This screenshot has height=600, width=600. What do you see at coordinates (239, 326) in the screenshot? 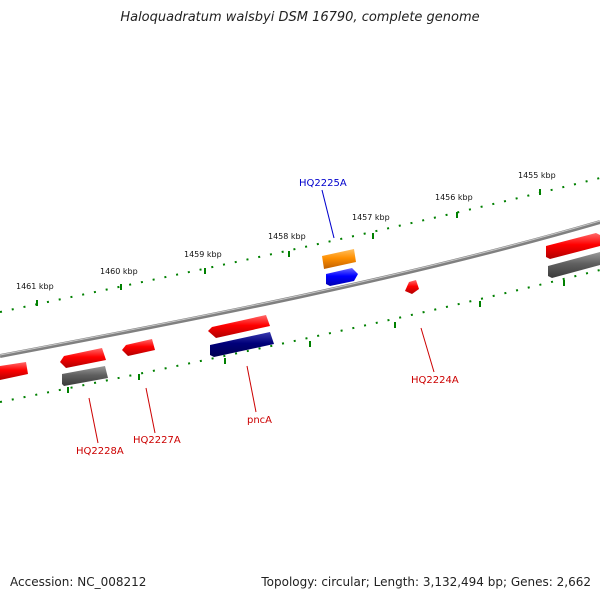
I see `feature-pnca-red` at bounding box center [239, 326].